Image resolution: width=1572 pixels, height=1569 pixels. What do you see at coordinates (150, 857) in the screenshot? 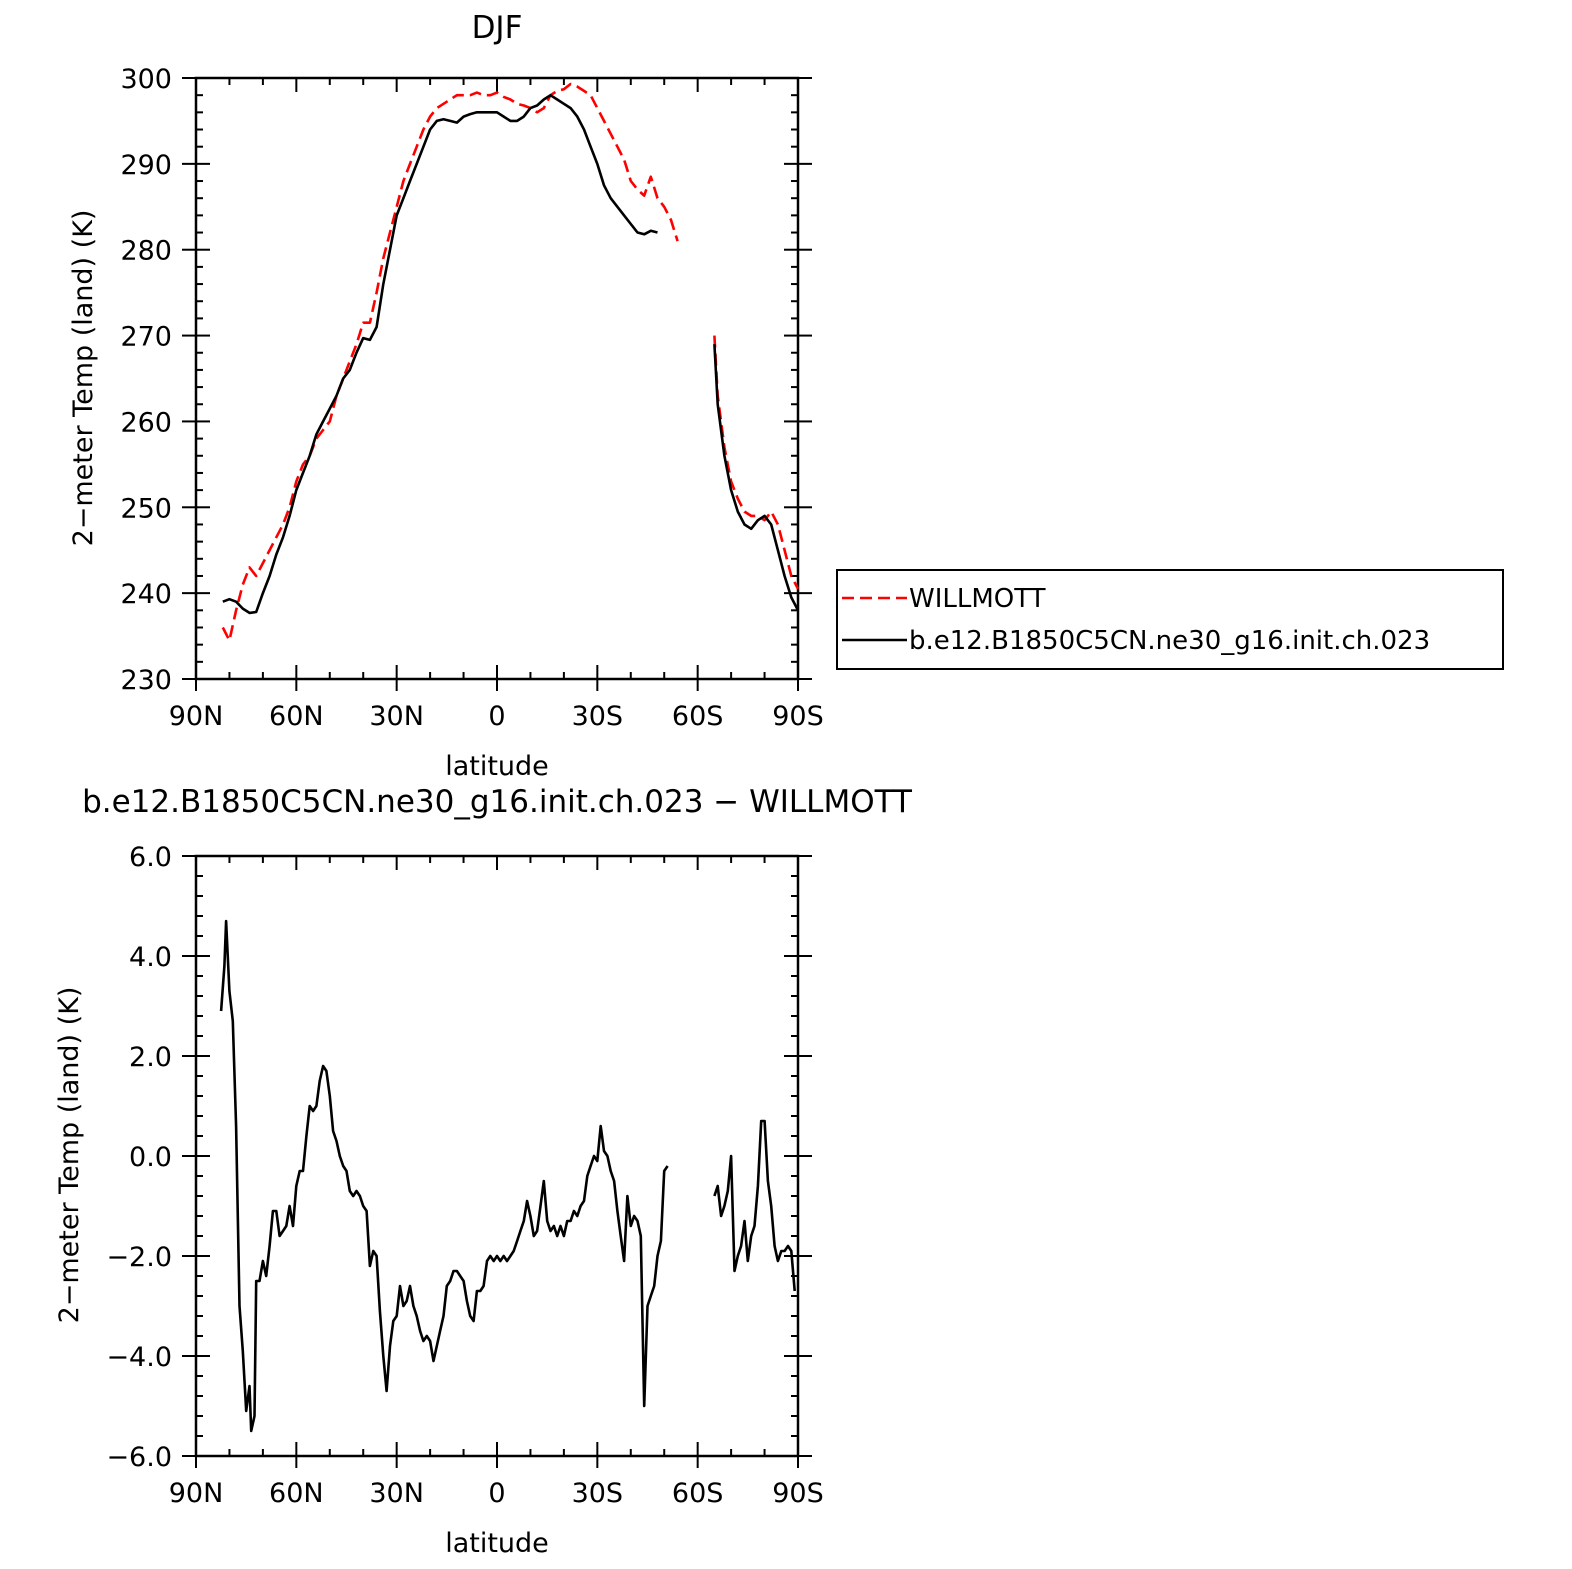
I see `bottom-chart-y-tick-label: 6.0` at bounding box center [150, 857].